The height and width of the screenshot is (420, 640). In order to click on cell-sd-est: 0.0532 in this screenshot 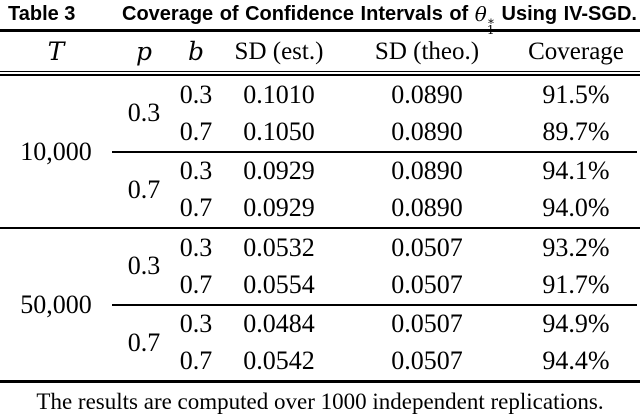, I will do `click(279, 247)`.